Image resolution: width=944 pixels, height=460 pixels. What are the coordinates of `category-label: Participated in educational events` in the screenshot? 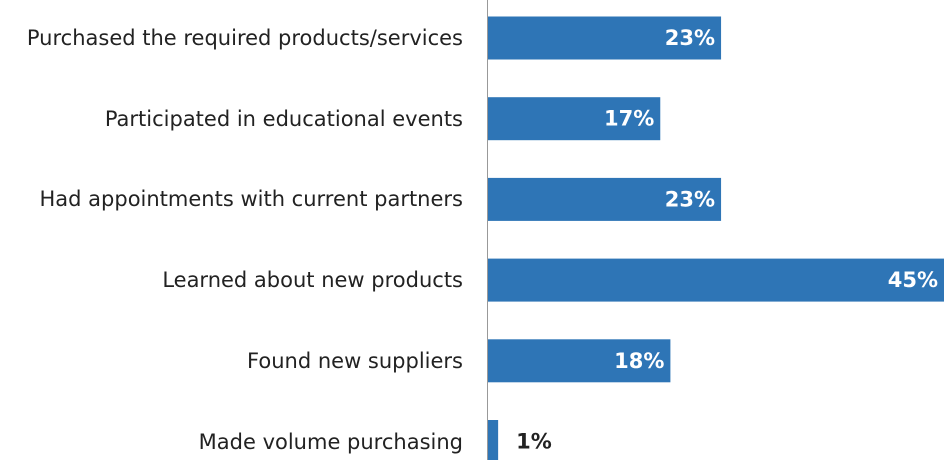 It's located at (231, 119).